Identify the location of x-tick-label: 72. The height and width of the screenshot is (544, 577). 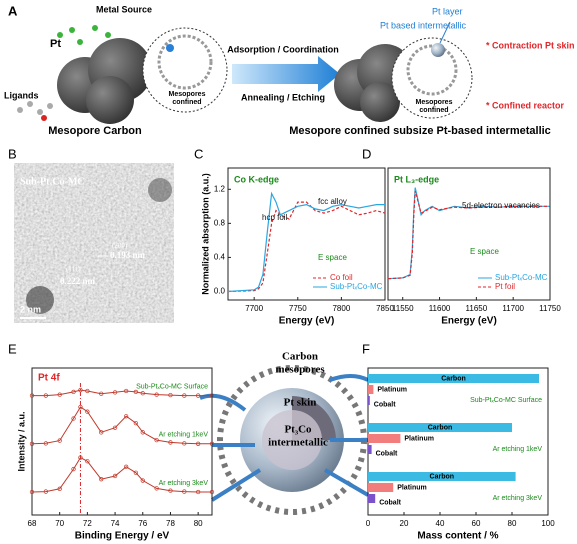
(87, 523).